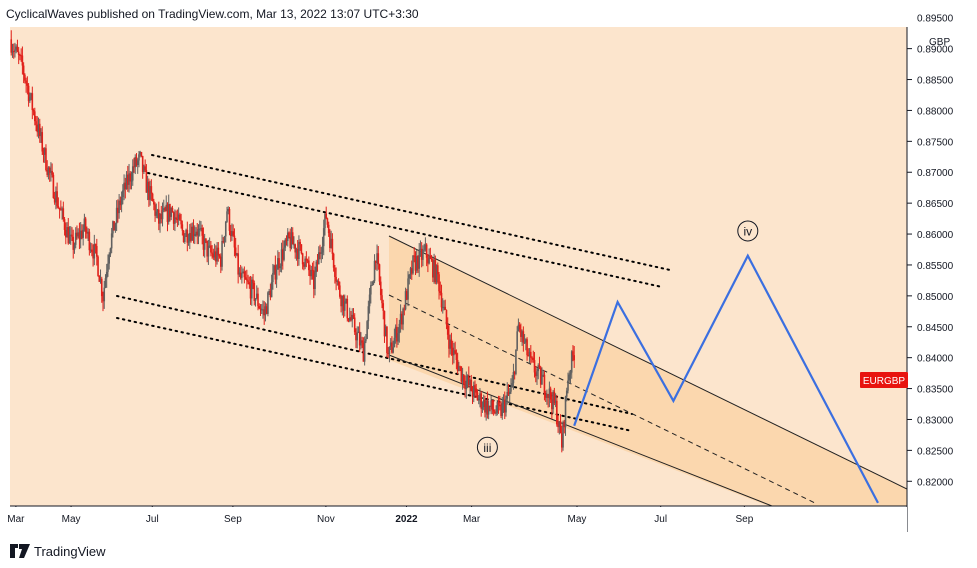 Image resolution: width=977 pixels, height=568 pixels. What do you see at coordinates (726, 378) in the screenshot?
I see `wave-projection-line` at bounding box center [726, 378].